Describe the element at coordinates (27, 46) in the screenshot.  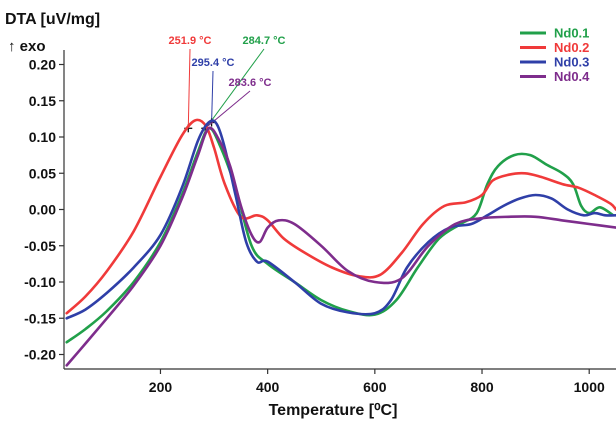
I see `y-axis-exo-note: ↑ exo` at that location.